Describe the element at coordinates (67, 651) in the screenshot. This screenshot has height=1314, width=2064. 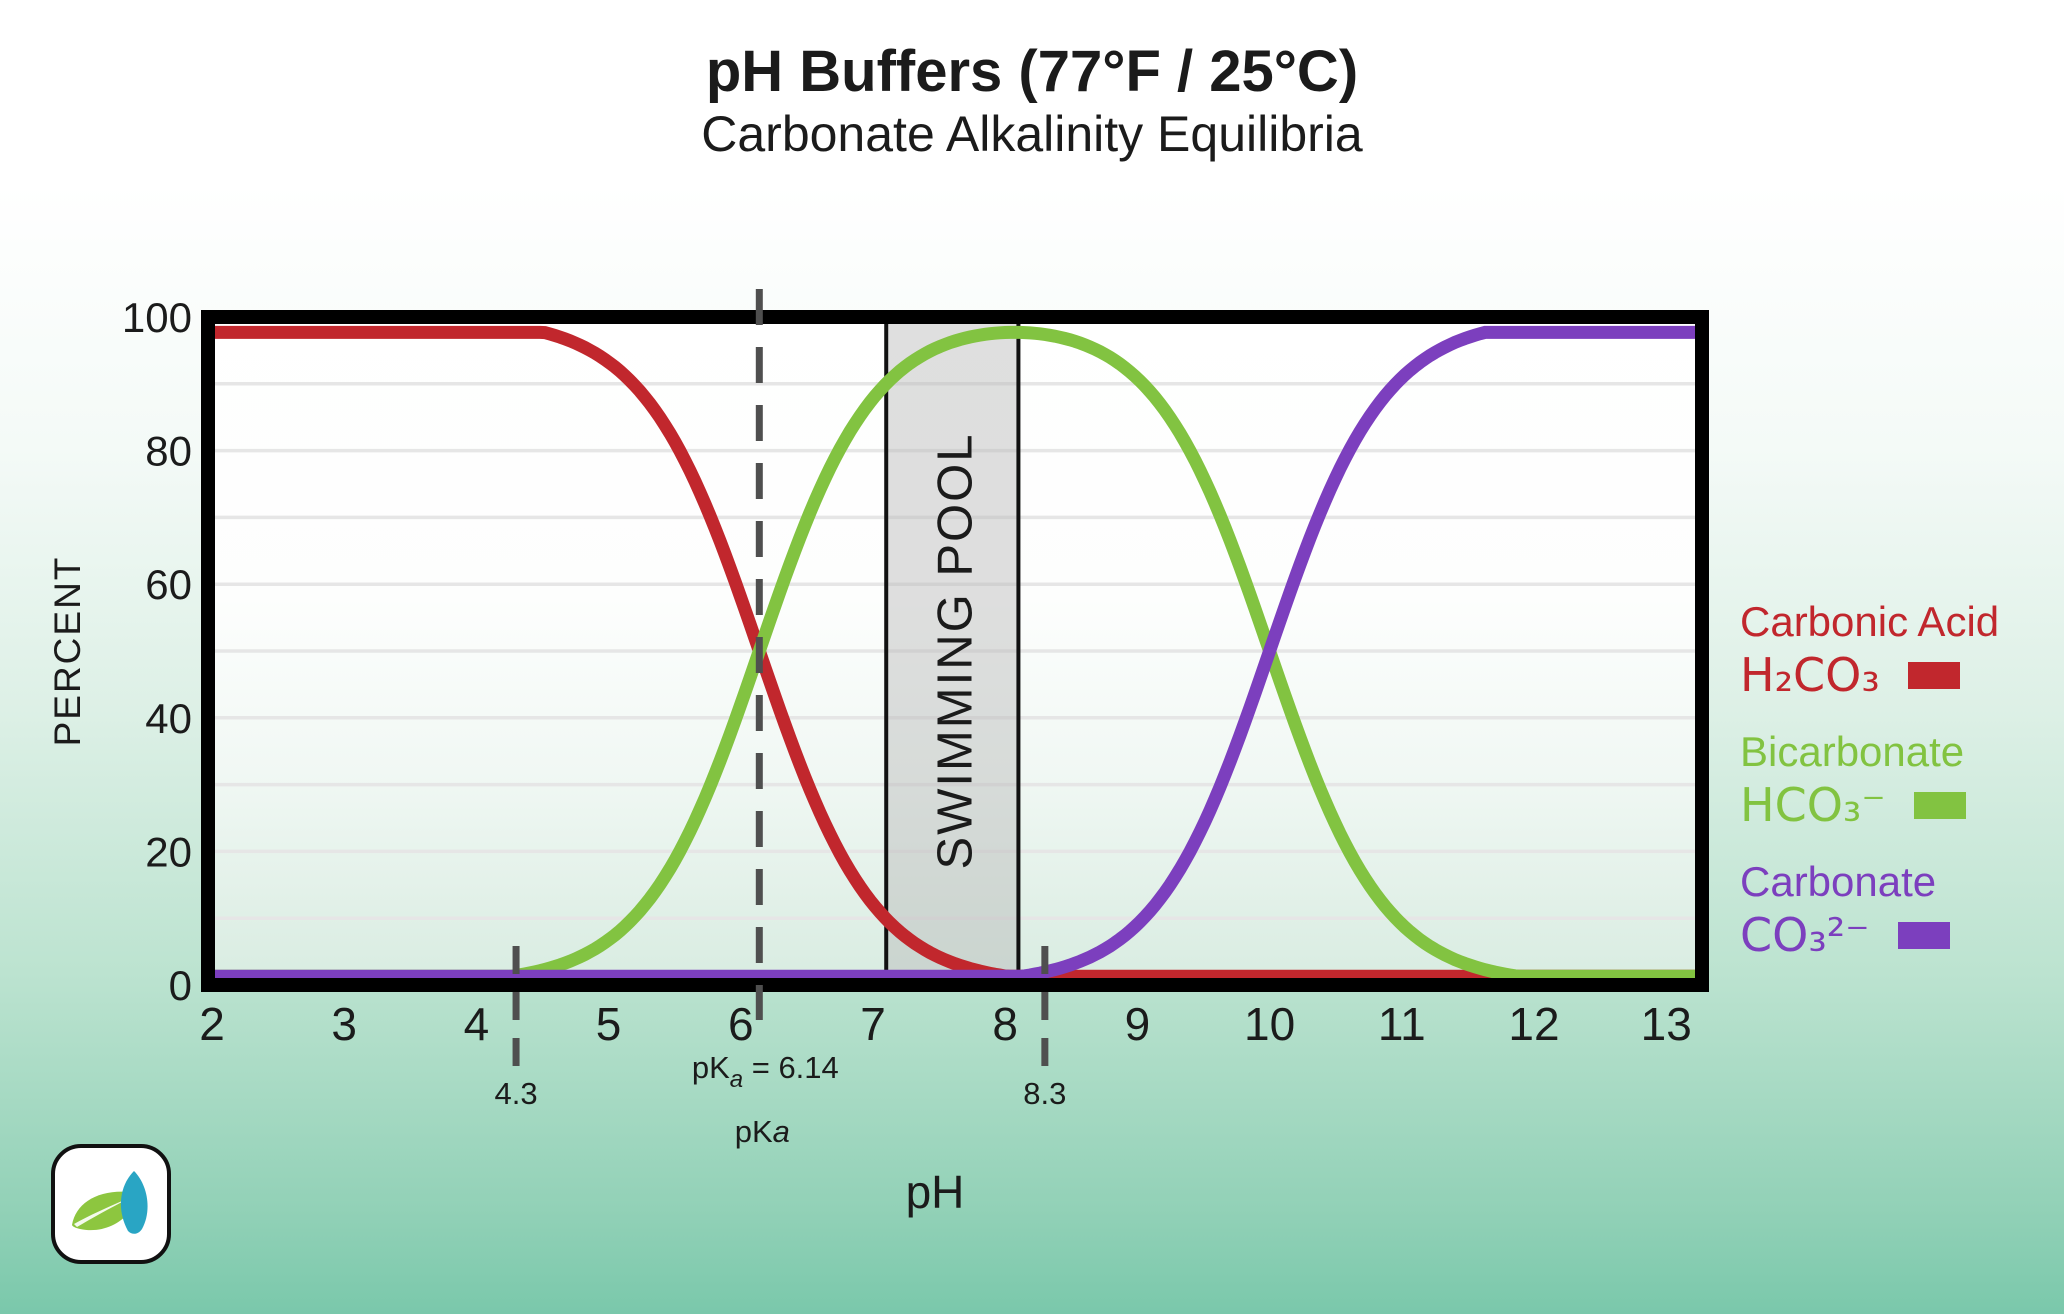
I see `y-axis-title: PERCENT` at that location.